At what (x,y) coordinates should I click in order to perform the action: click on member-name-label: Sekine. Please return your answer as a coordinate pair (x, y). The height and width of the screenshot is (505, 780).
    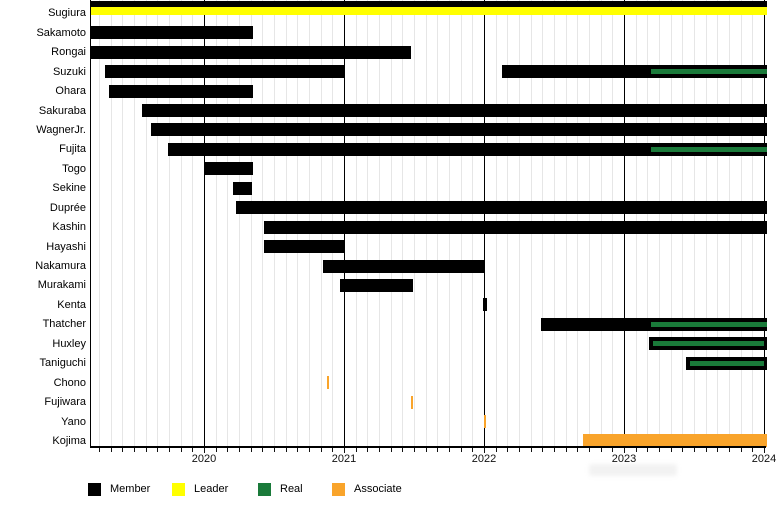
    Looking at the image, I should click on (69, 188).